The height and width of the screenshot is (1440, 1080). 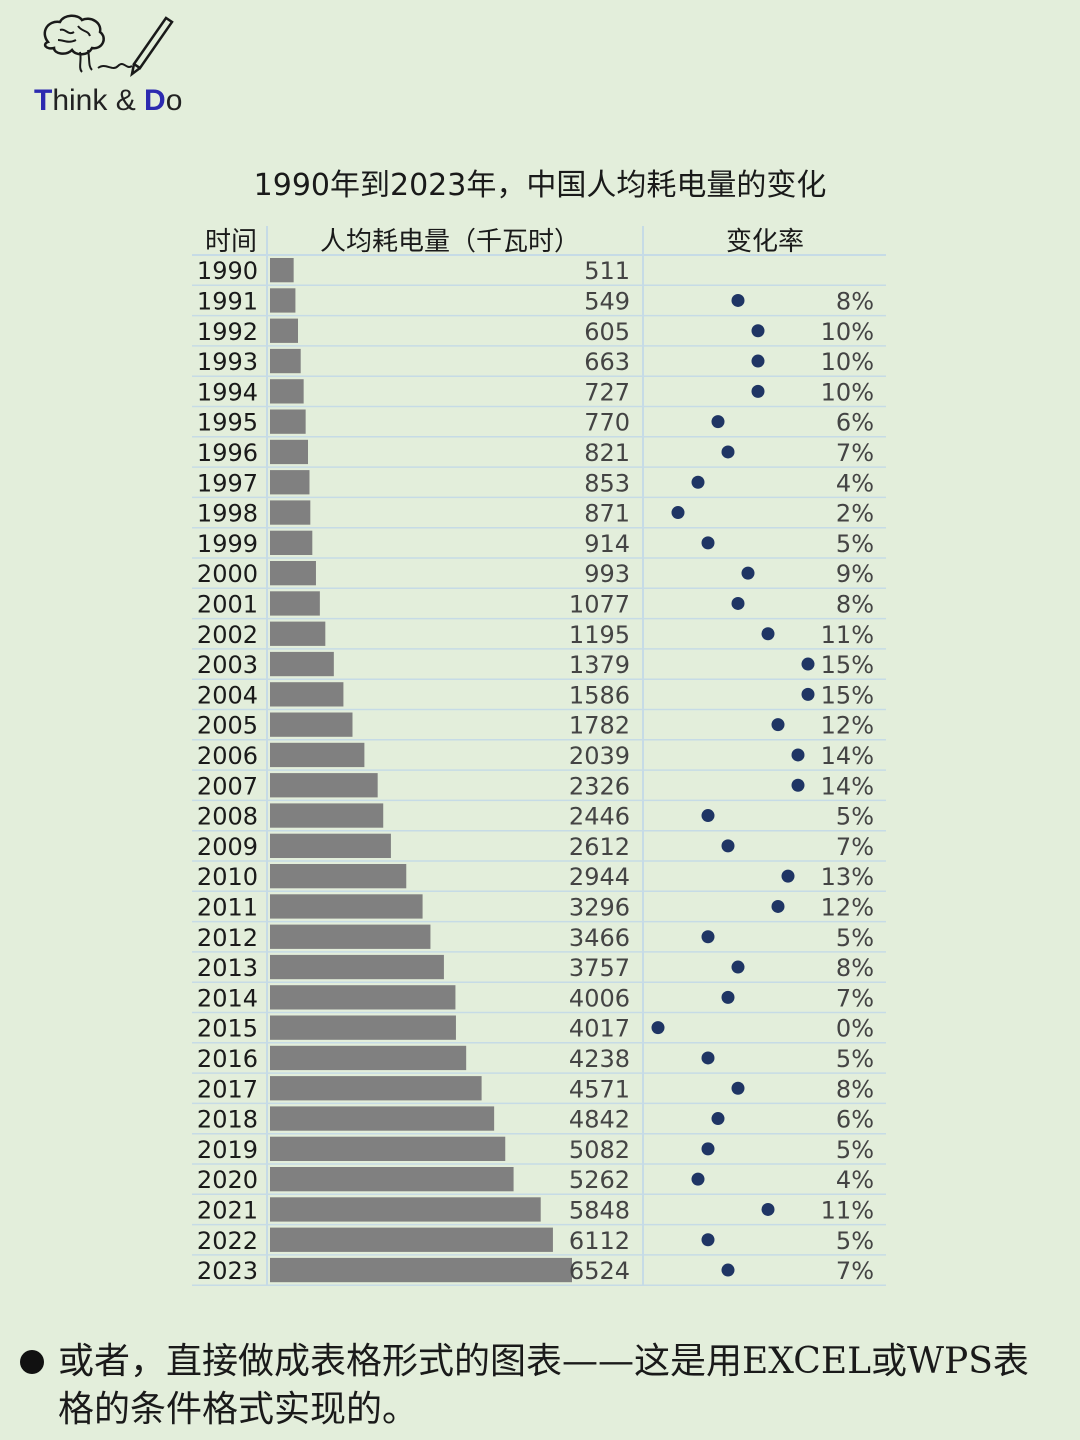 I want to click on year-label: 2017, so click(x=227, y=1089).